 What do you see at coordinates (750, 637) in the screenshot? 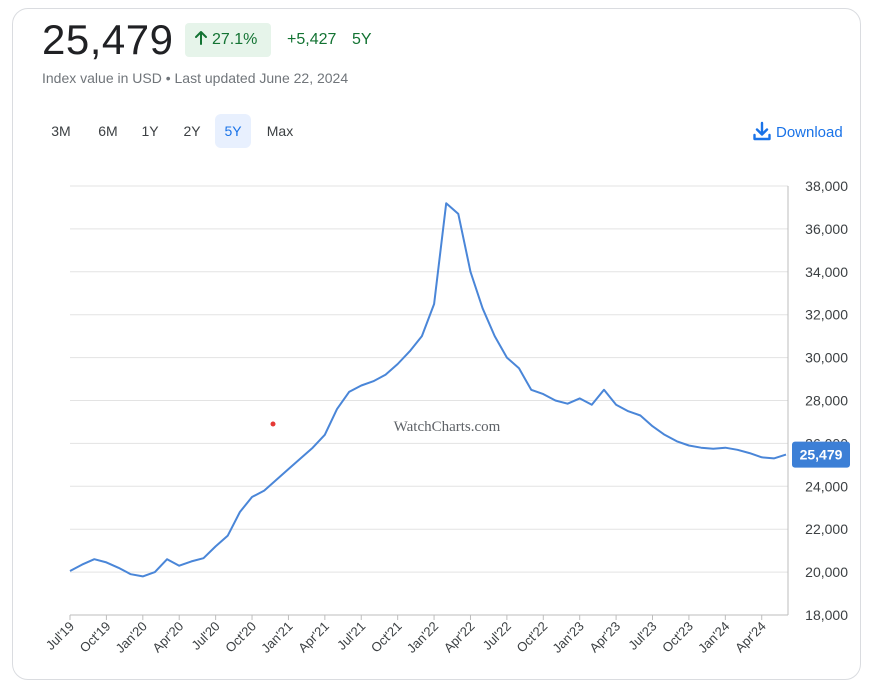
I see `x-tick-label: Apr'24` at bounding box center [750, 637].